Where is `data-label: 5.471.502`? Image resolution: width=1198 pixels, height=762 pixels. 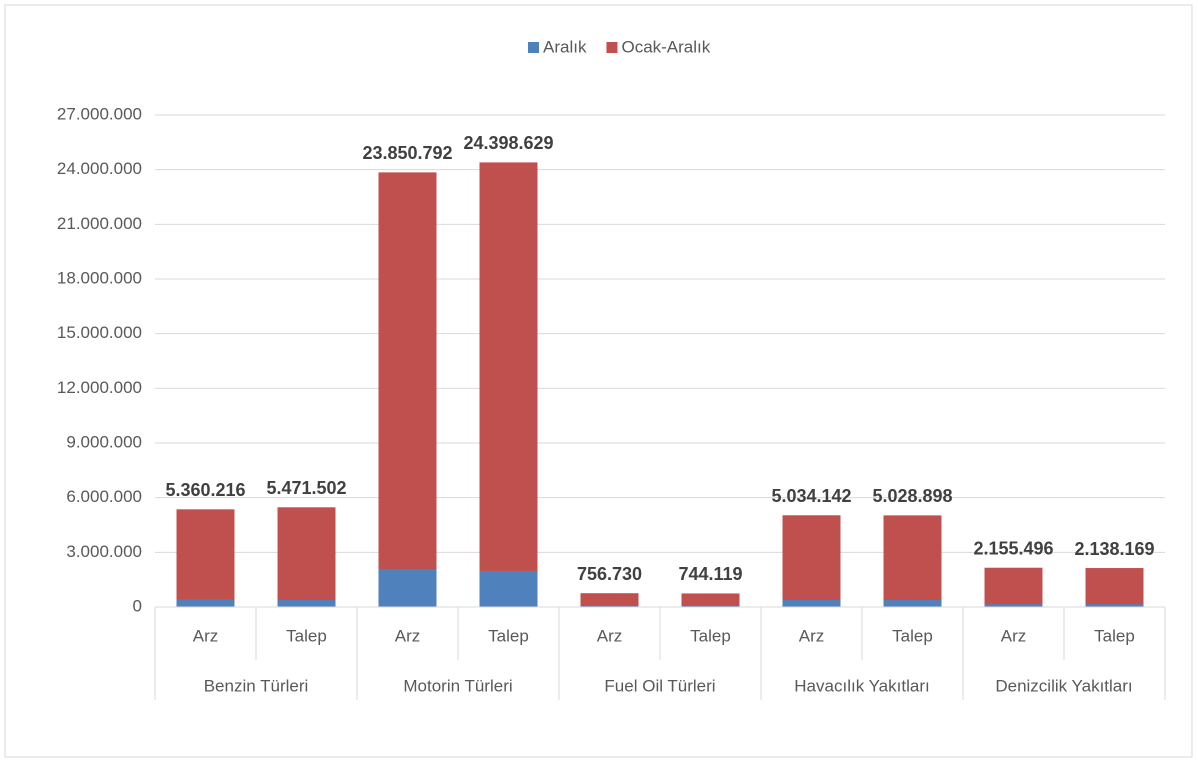 data-label: 5.471.502 is located at coordinates (306, 488).